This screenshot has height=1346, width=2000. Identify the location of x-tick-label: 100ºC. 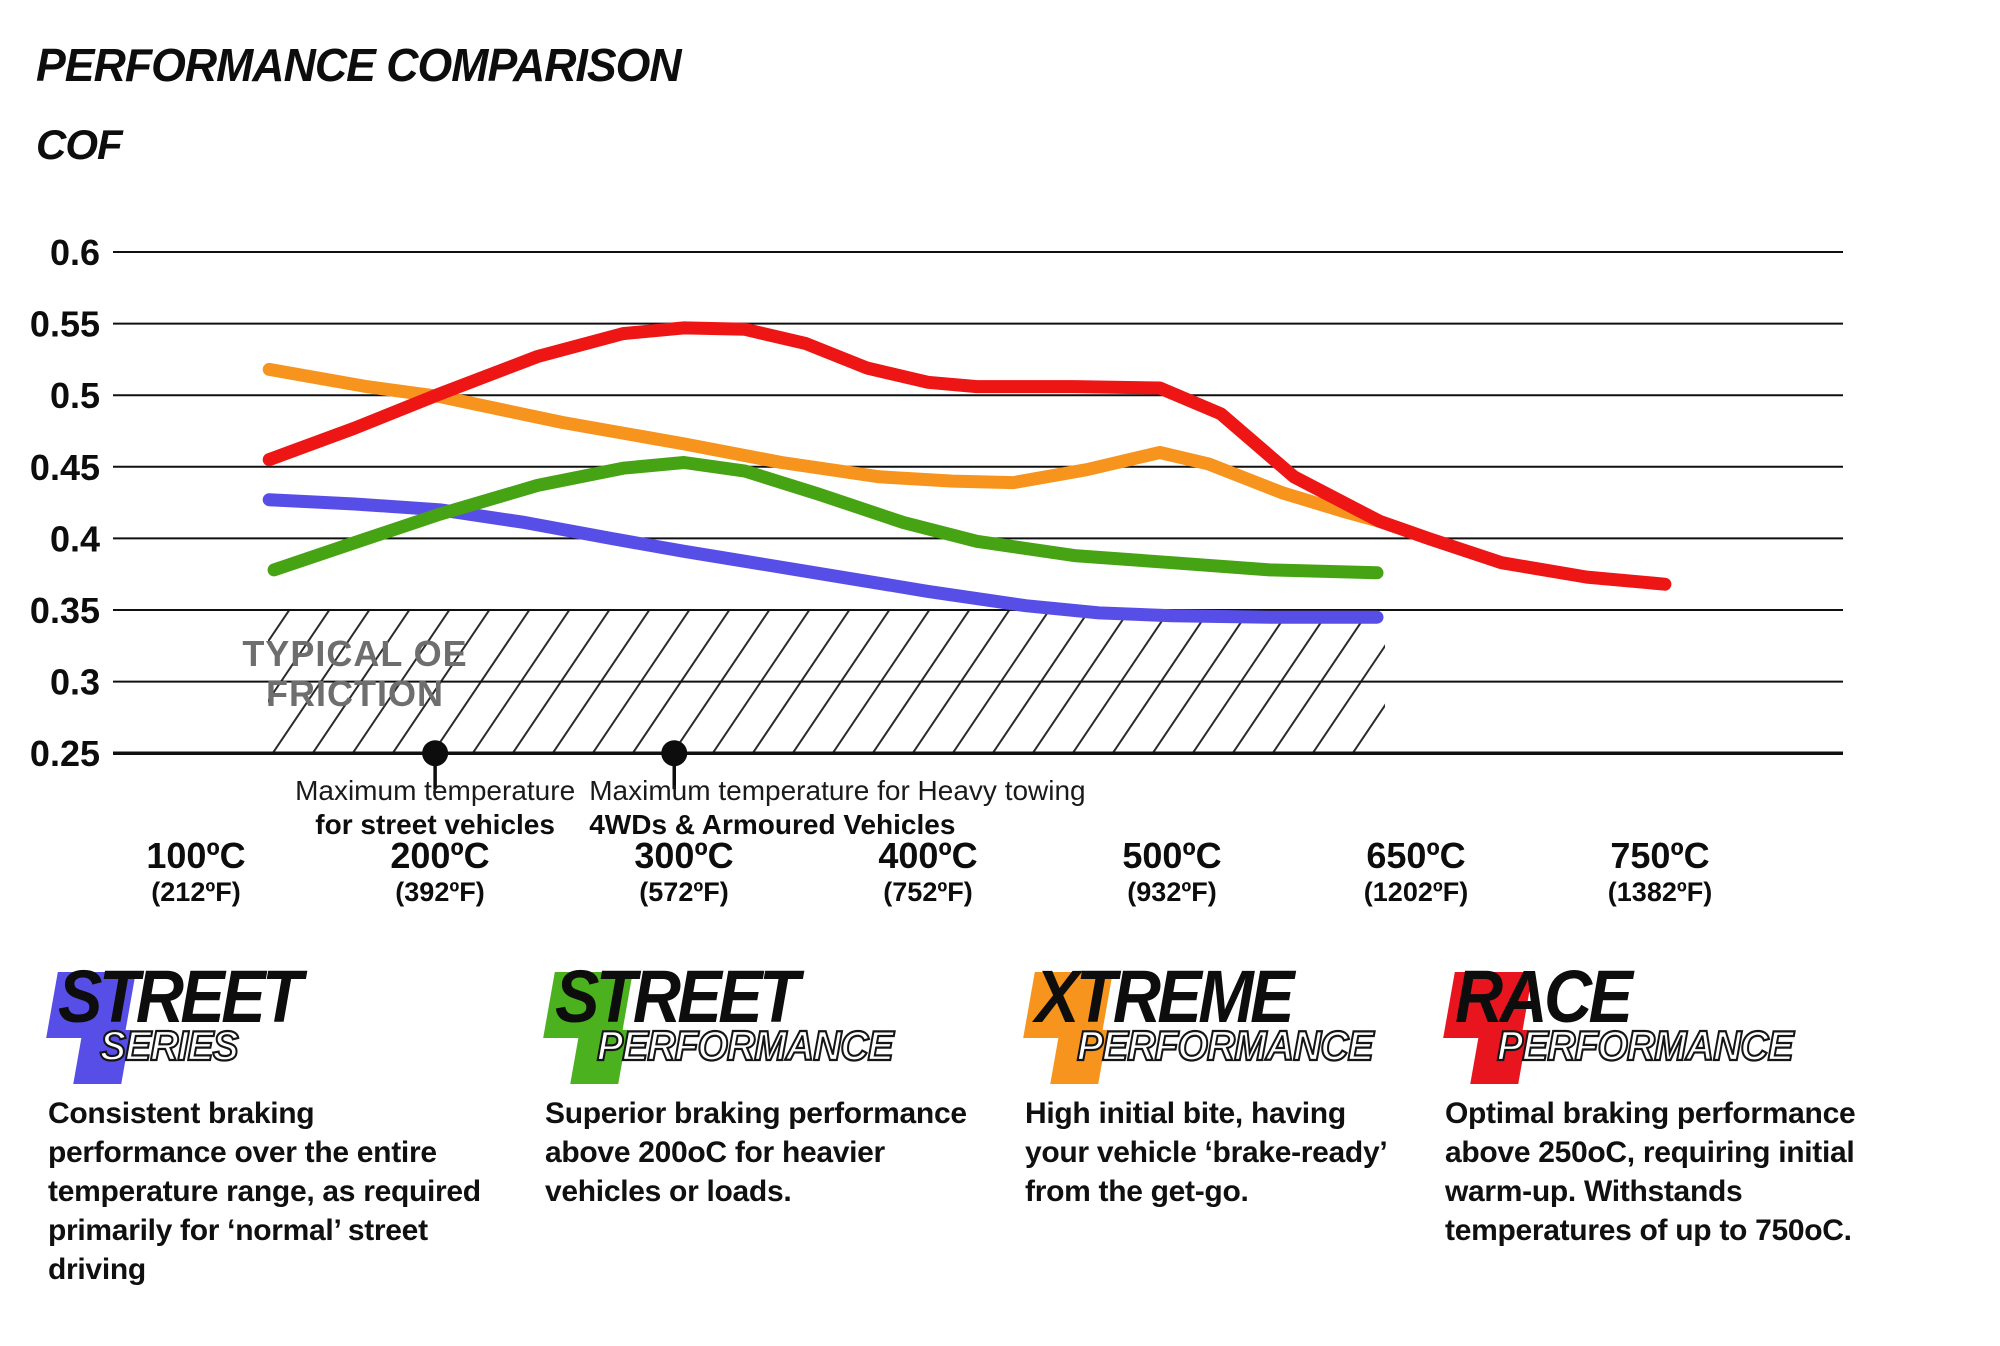
(195, 855).